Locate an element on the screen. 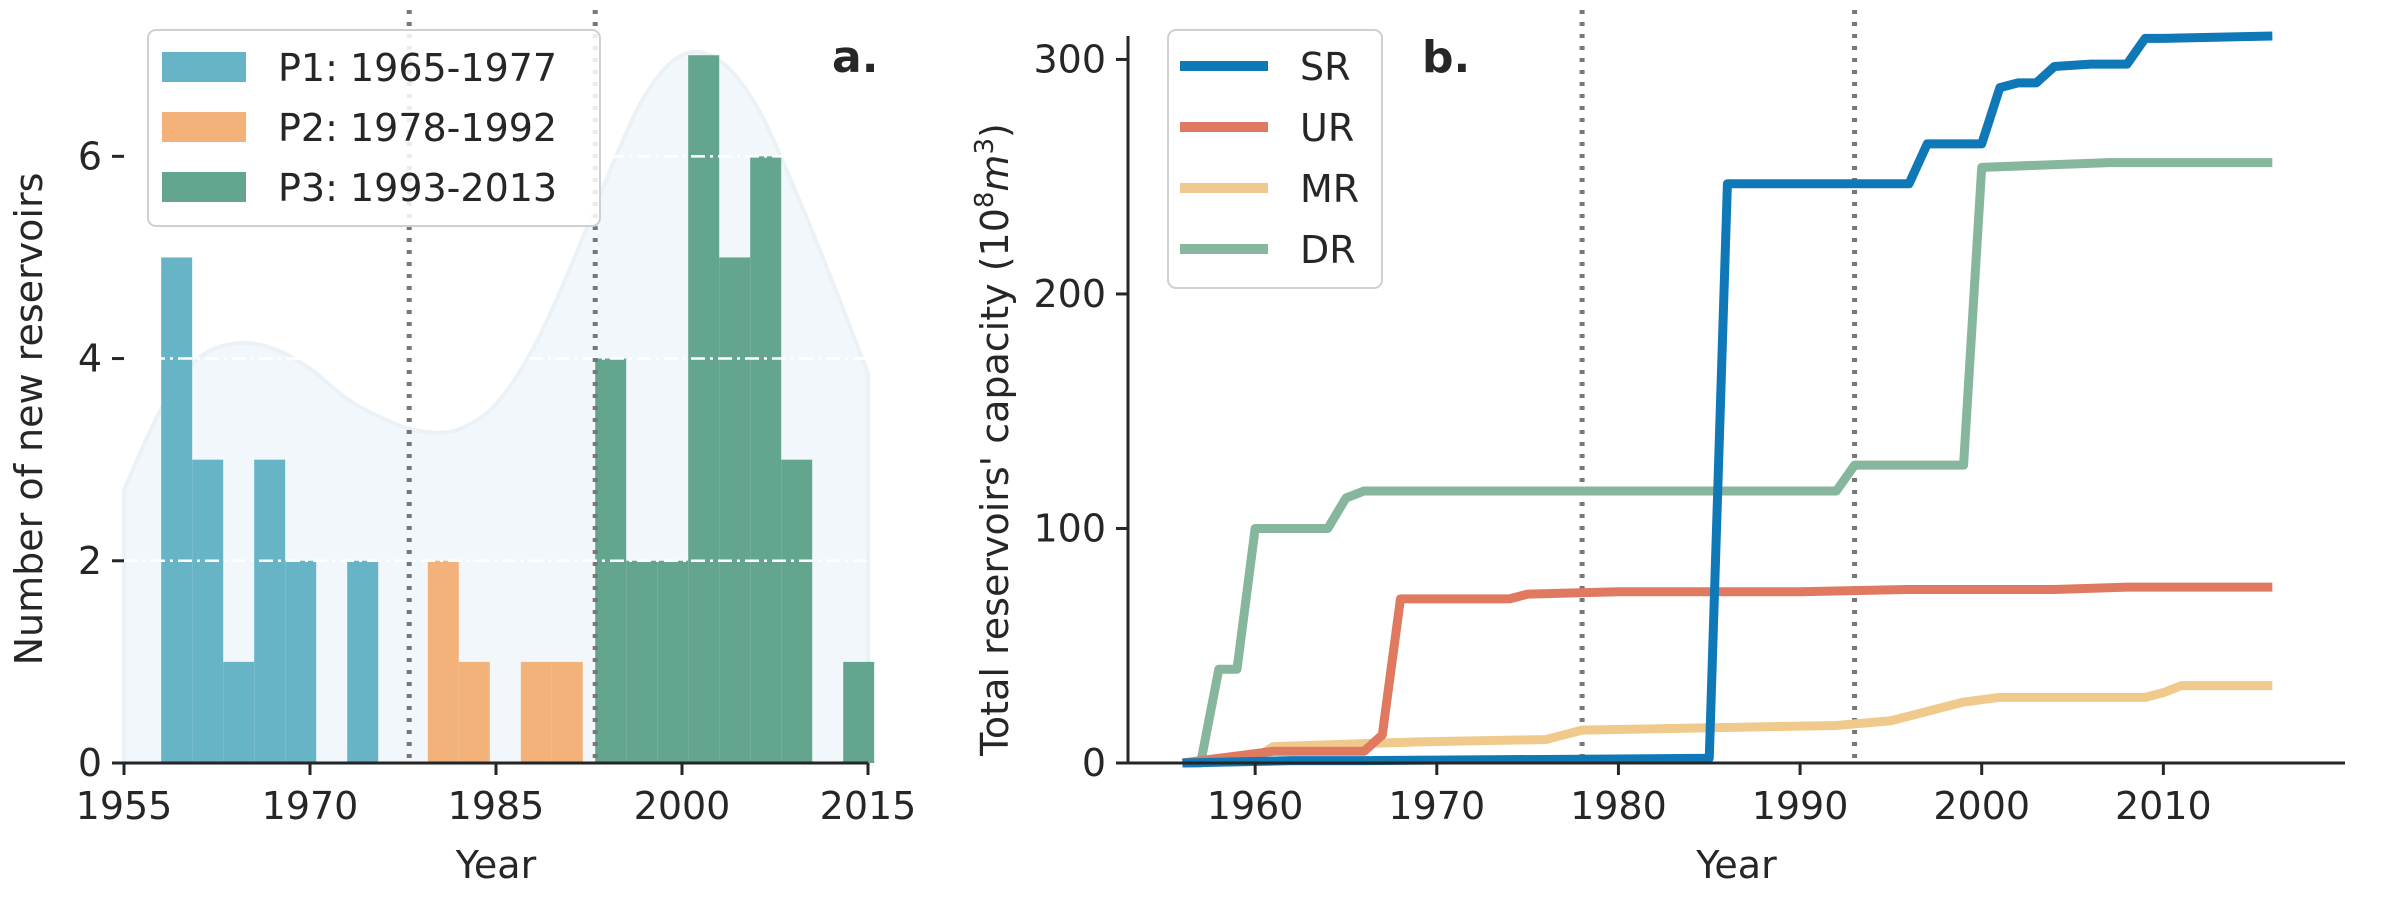  legend: SR UR MR DR is located at coordinates (1275, 159).